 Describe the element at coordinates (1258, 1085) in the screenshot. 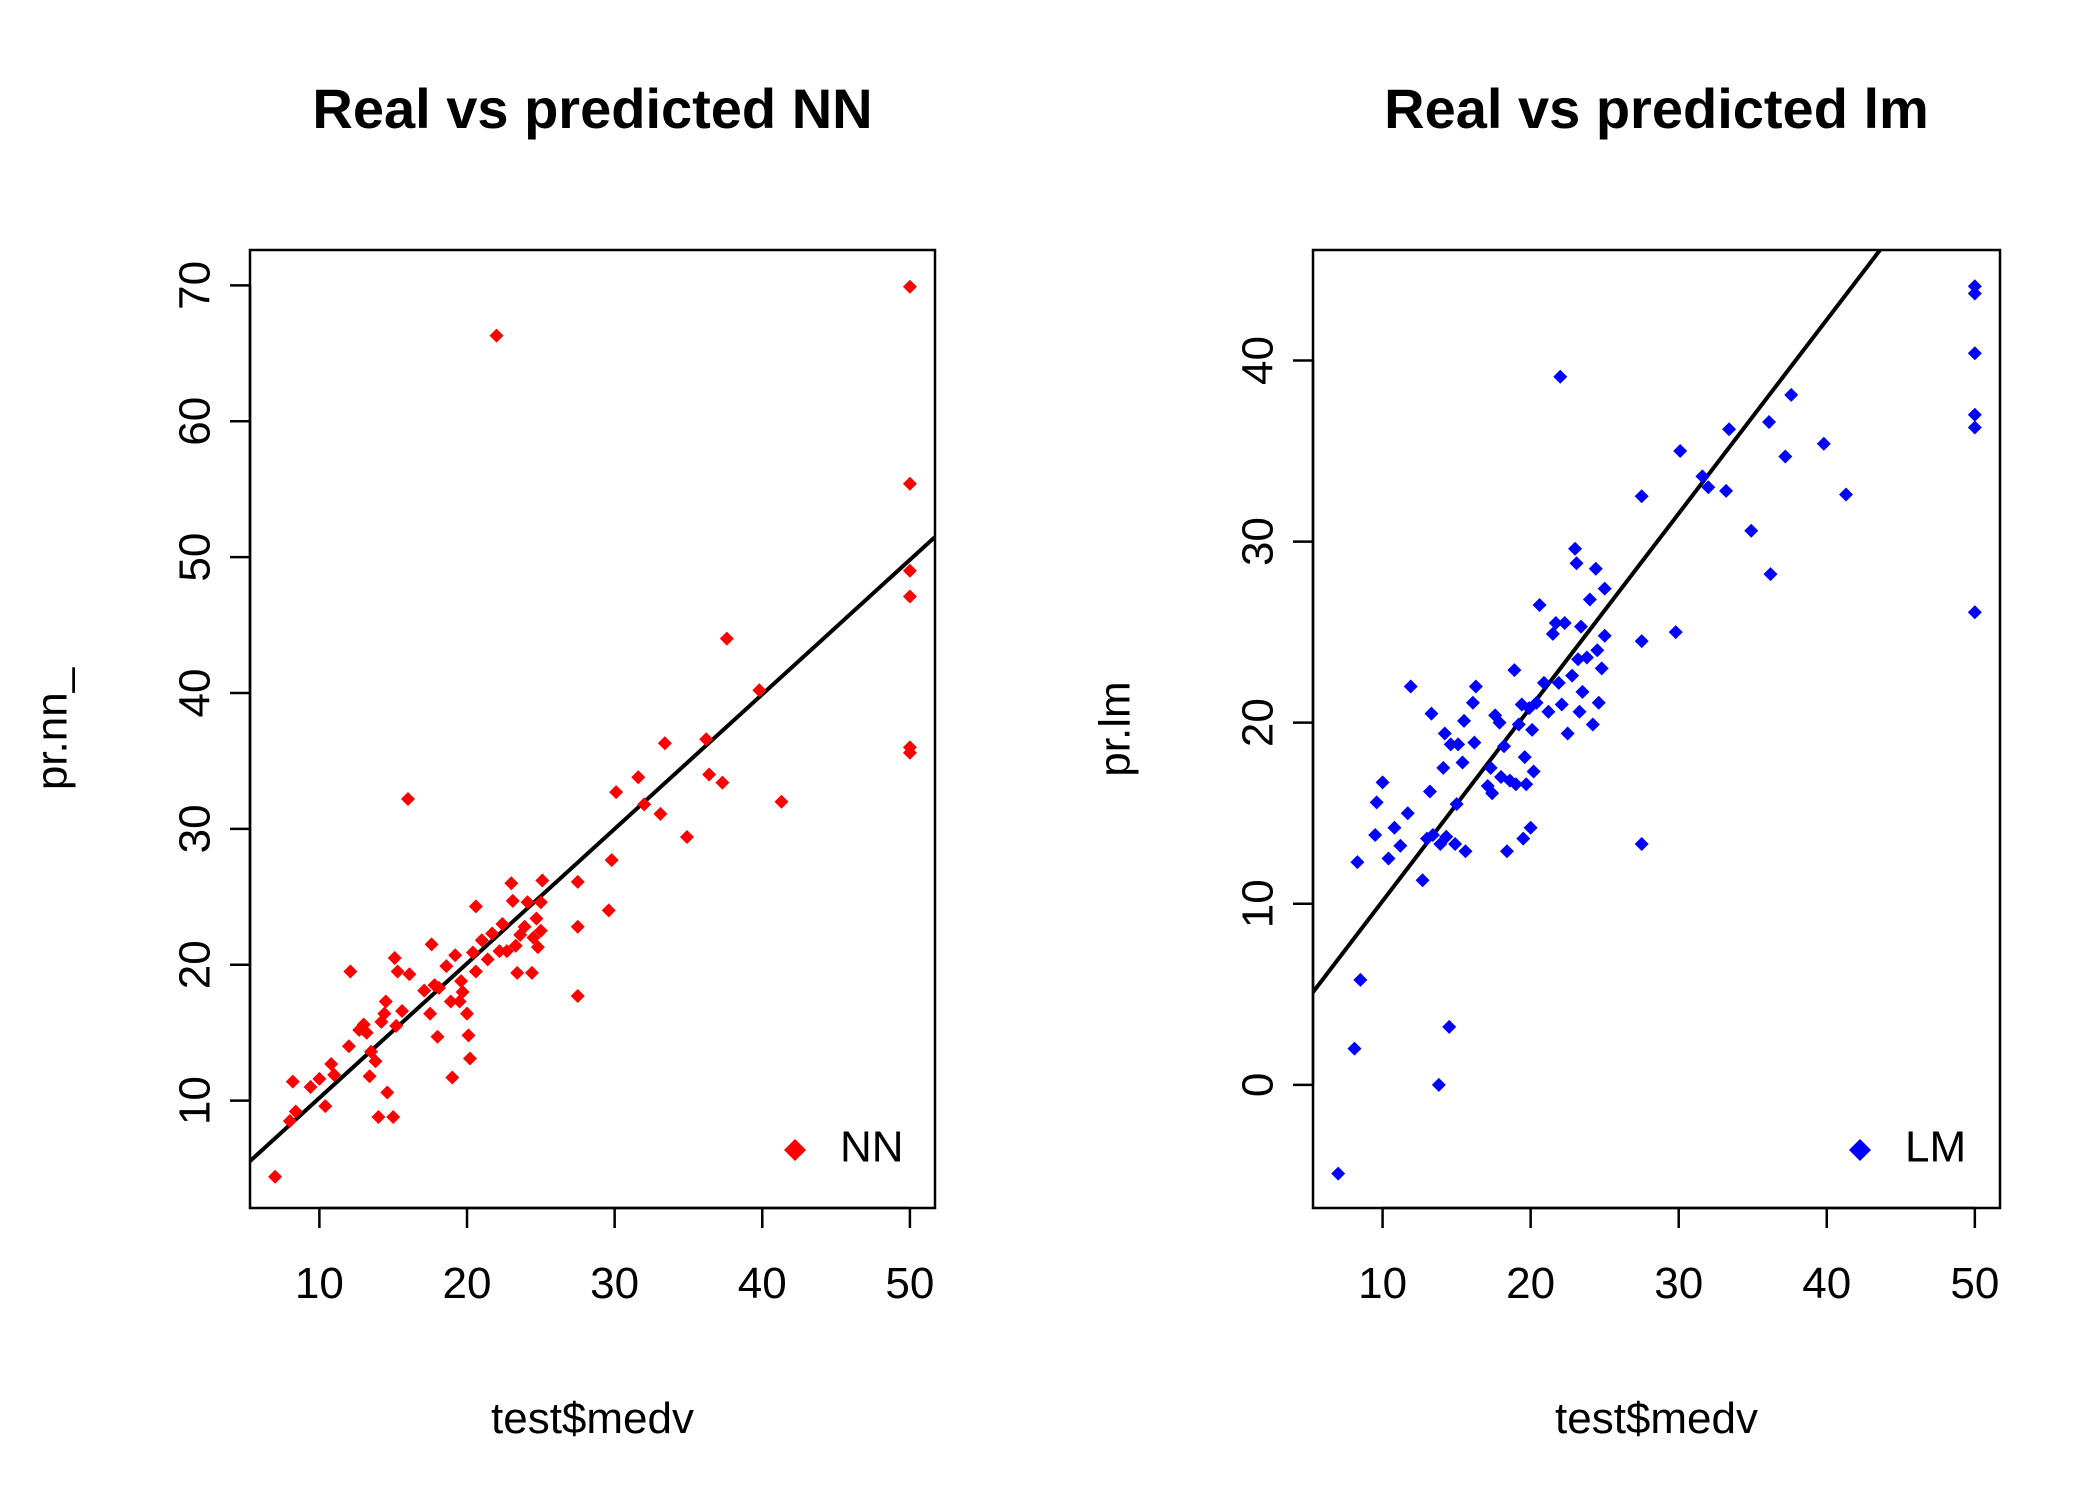

I see `y-tick-label: 0` at that location.